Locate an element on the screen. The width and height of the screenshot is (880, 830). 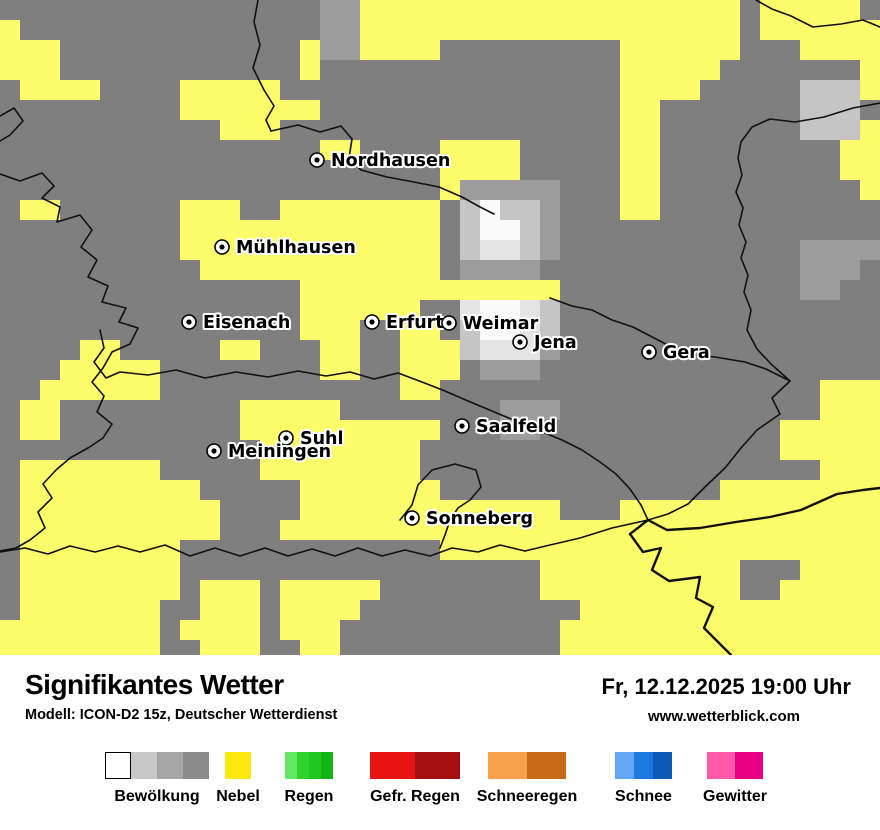
city-label: Weimar is located at coordinates (501, 324).